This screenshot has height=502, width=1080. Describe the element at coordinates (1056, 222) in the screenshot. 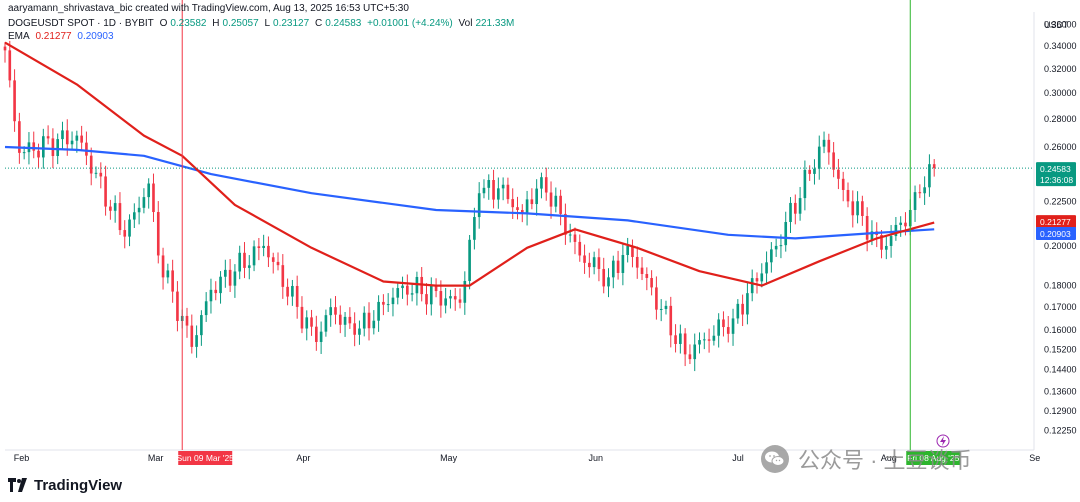

I see `ema-fast-tag-bg` at that location.